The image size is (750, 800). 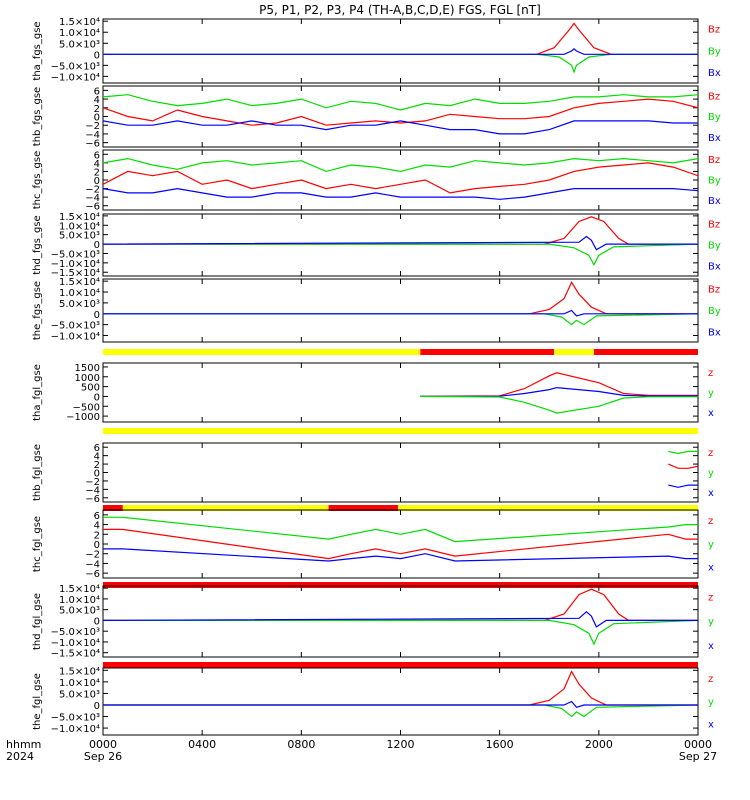 I want to click on y-tick-label: 1000, so click(x=87, y=378).